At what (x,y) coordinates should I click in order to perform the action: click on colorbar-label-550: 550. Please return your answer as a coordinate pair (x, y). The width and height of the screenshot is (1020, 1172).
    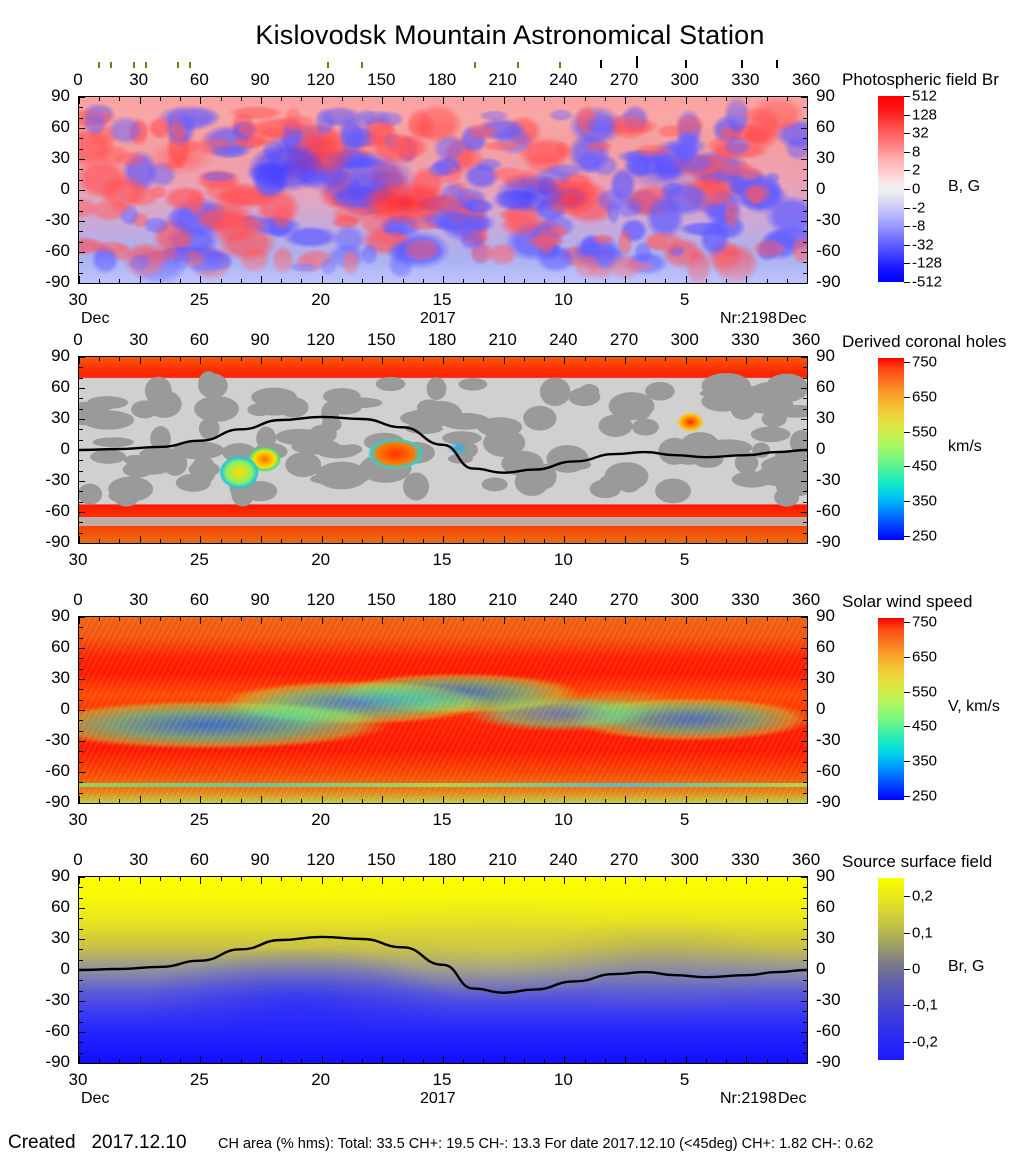
    Looking at the image, I should click on (925, 432).